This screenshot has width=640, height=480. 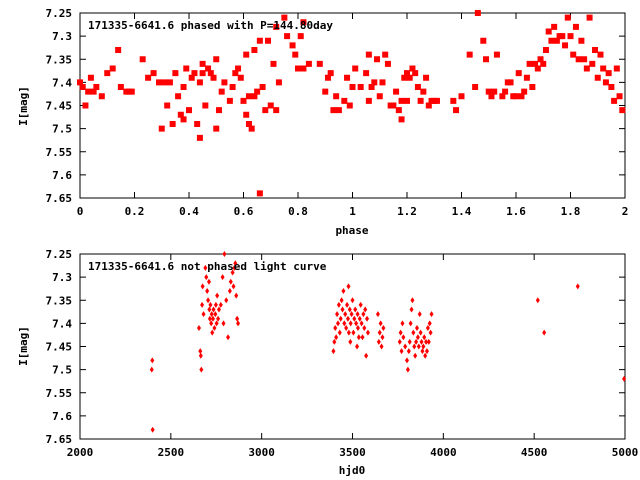 What do you see at coordinates (59, 198) in the screenshot?
I see `phased-y-tick-label: 7.65` at bounding box center [59, 198].